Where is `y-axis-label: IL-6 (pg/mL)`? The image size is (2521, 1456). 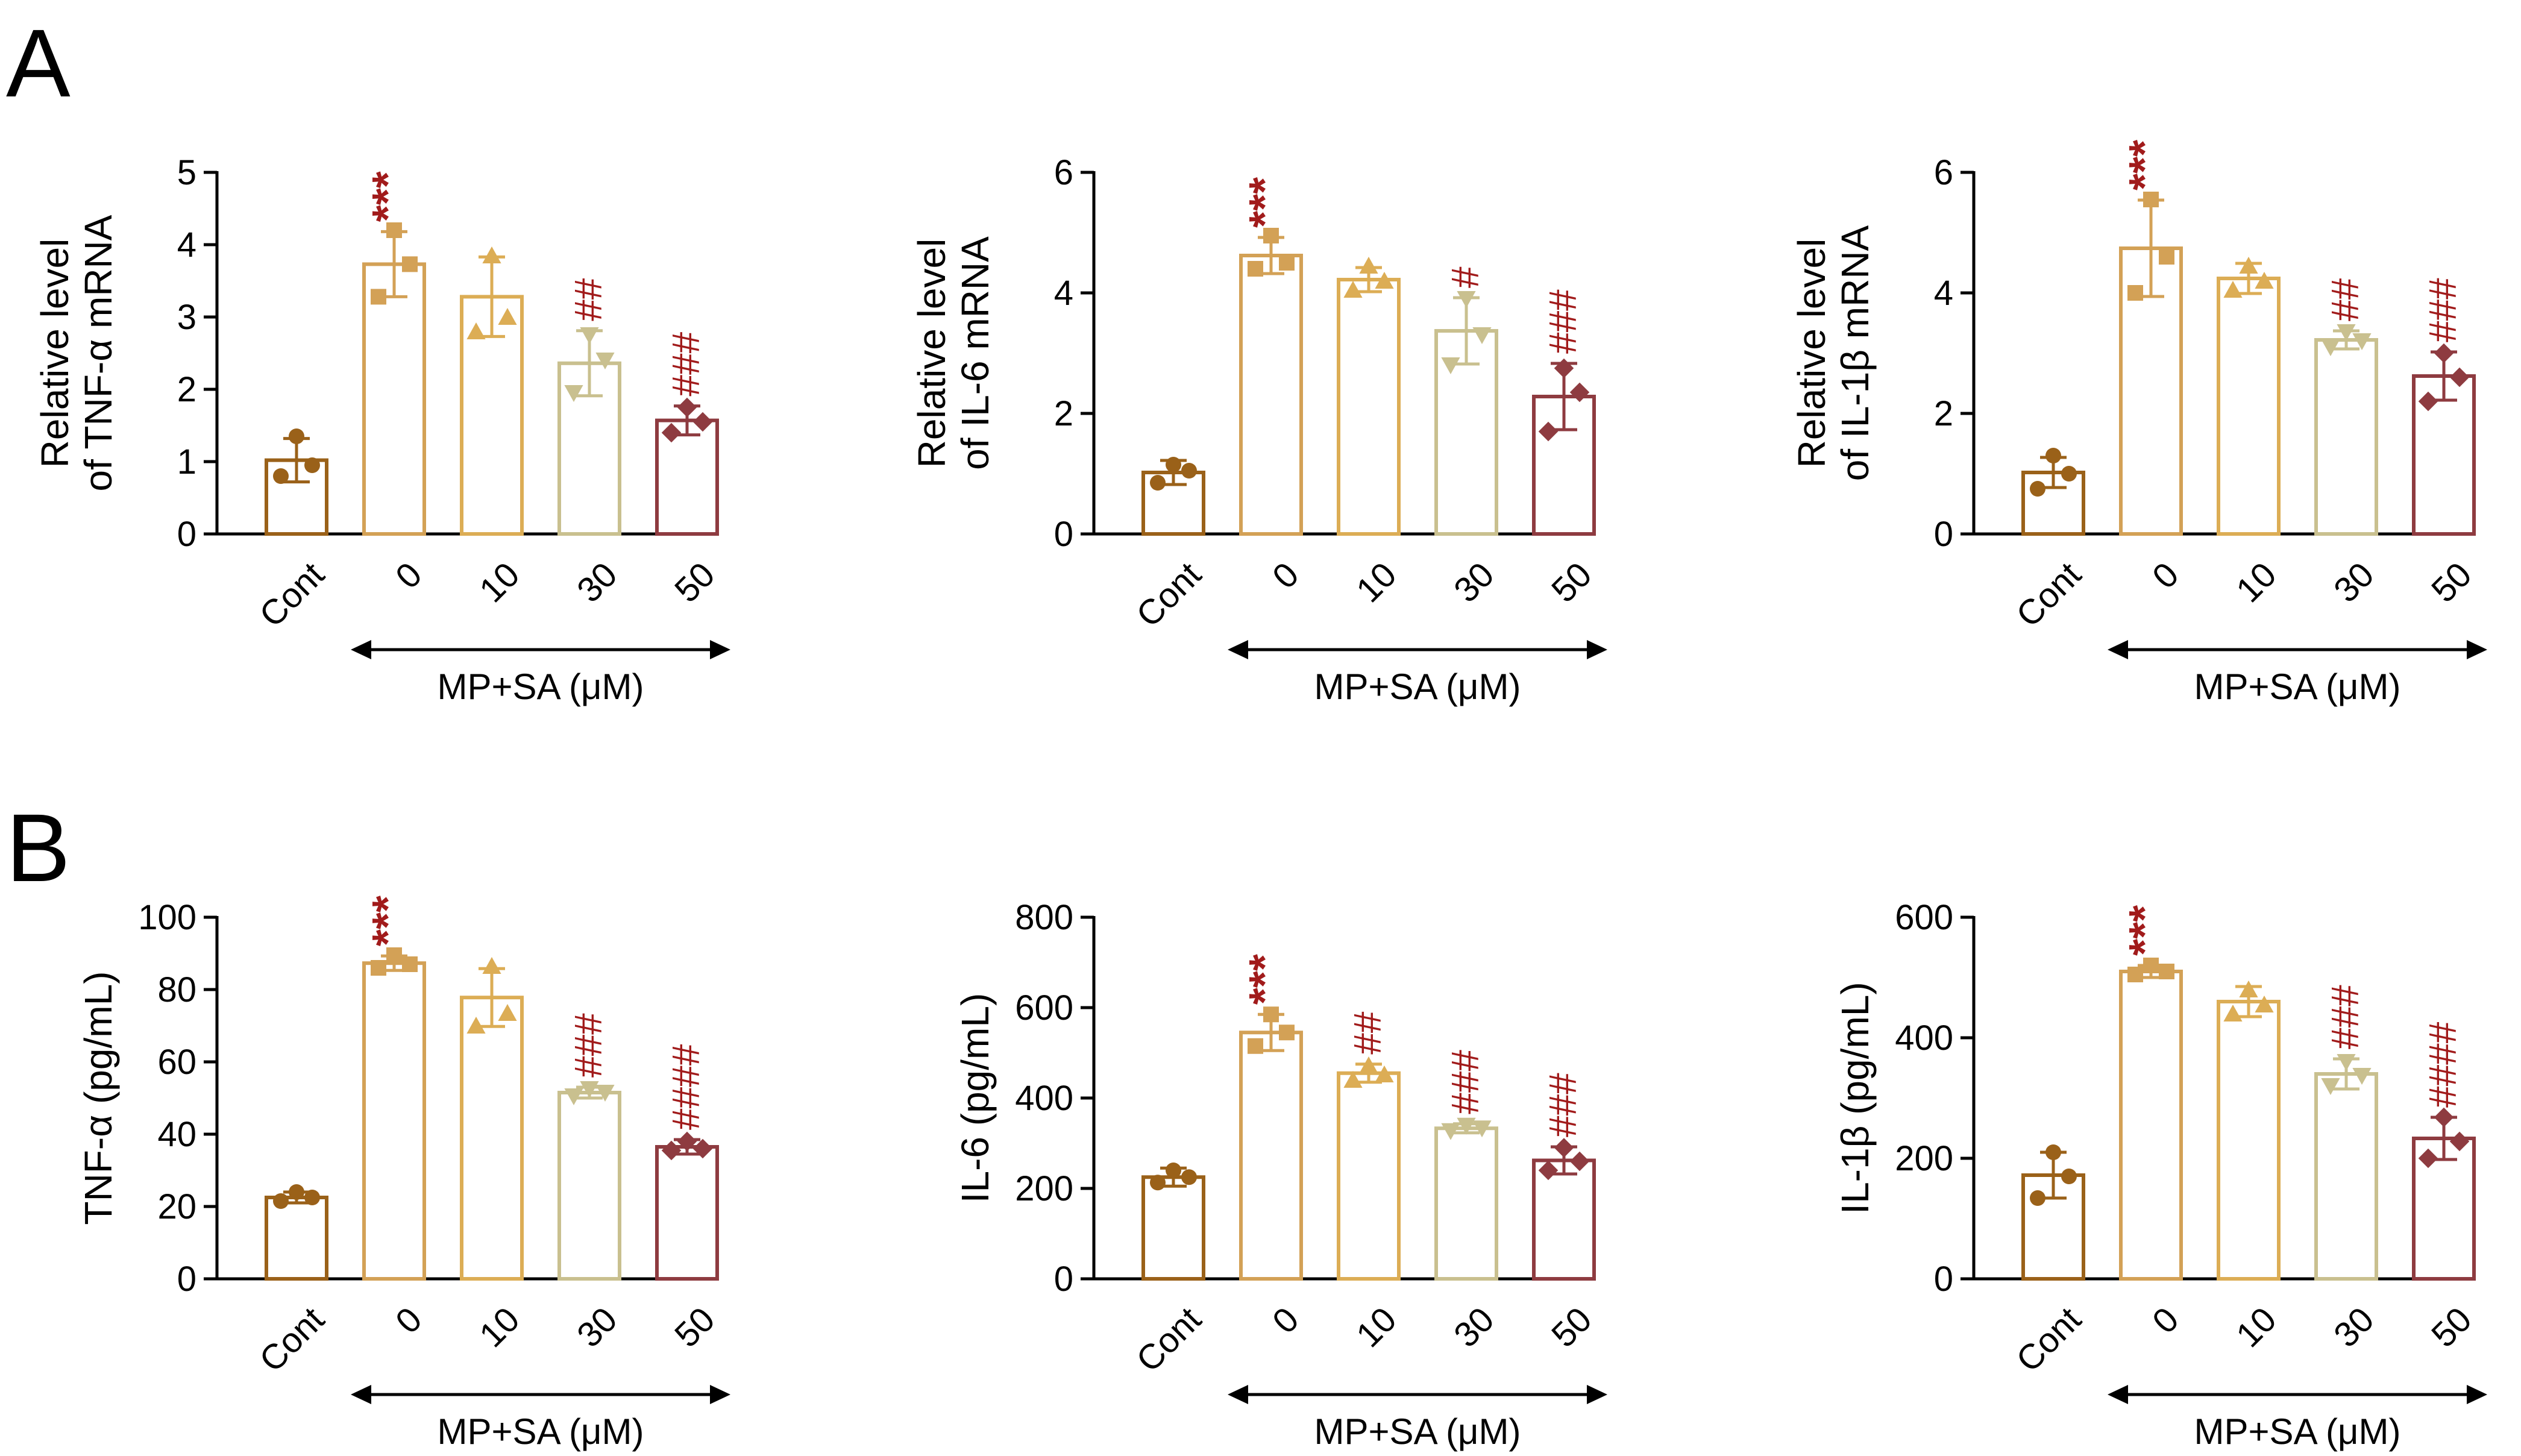
y-axis-label: IL-6 (pg/mL) is located at coordinates (975, 1098).